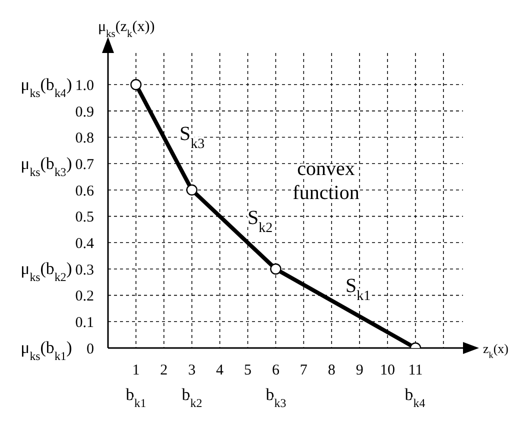 This screenshot has height=425, width=512. What do you see at coordinates (192, 397) in the screenshot?
I see `text: b$_{k2}$` at bounding box center [192, 397].